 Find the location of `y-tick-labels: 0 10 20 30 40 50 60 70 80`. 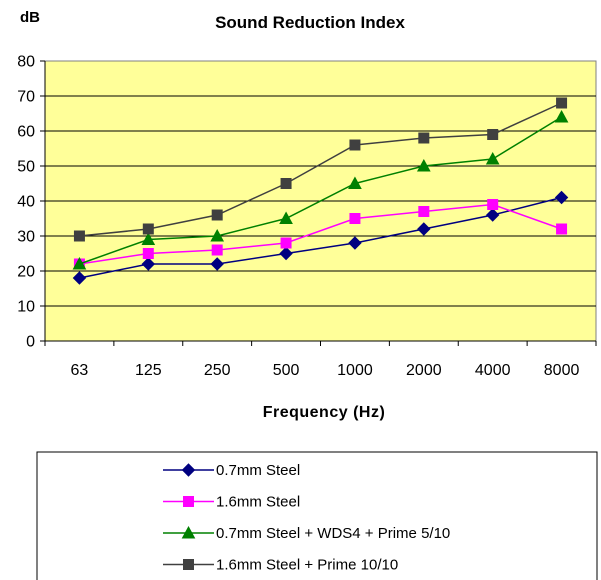

y-tick-labels: 0 10 20 30 40 50 60 70 80 is located at coordinates (26, 202).